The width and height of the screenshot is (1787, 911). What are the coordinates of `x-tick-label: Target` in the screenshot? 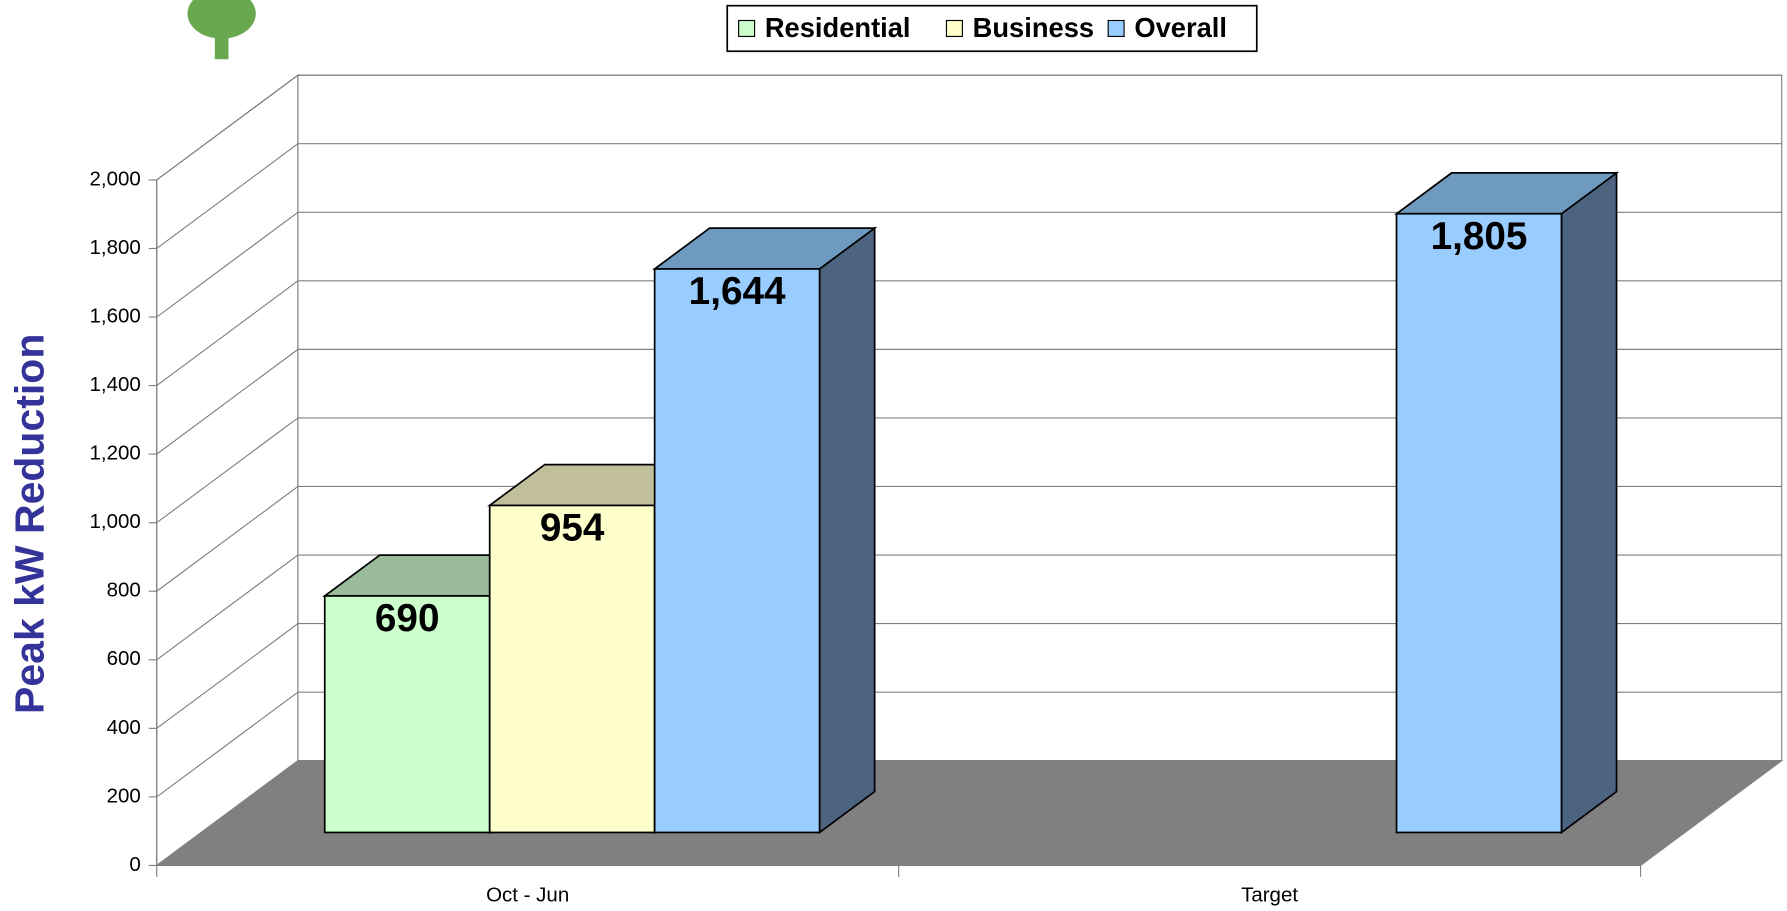 It's located at (1269, 895).